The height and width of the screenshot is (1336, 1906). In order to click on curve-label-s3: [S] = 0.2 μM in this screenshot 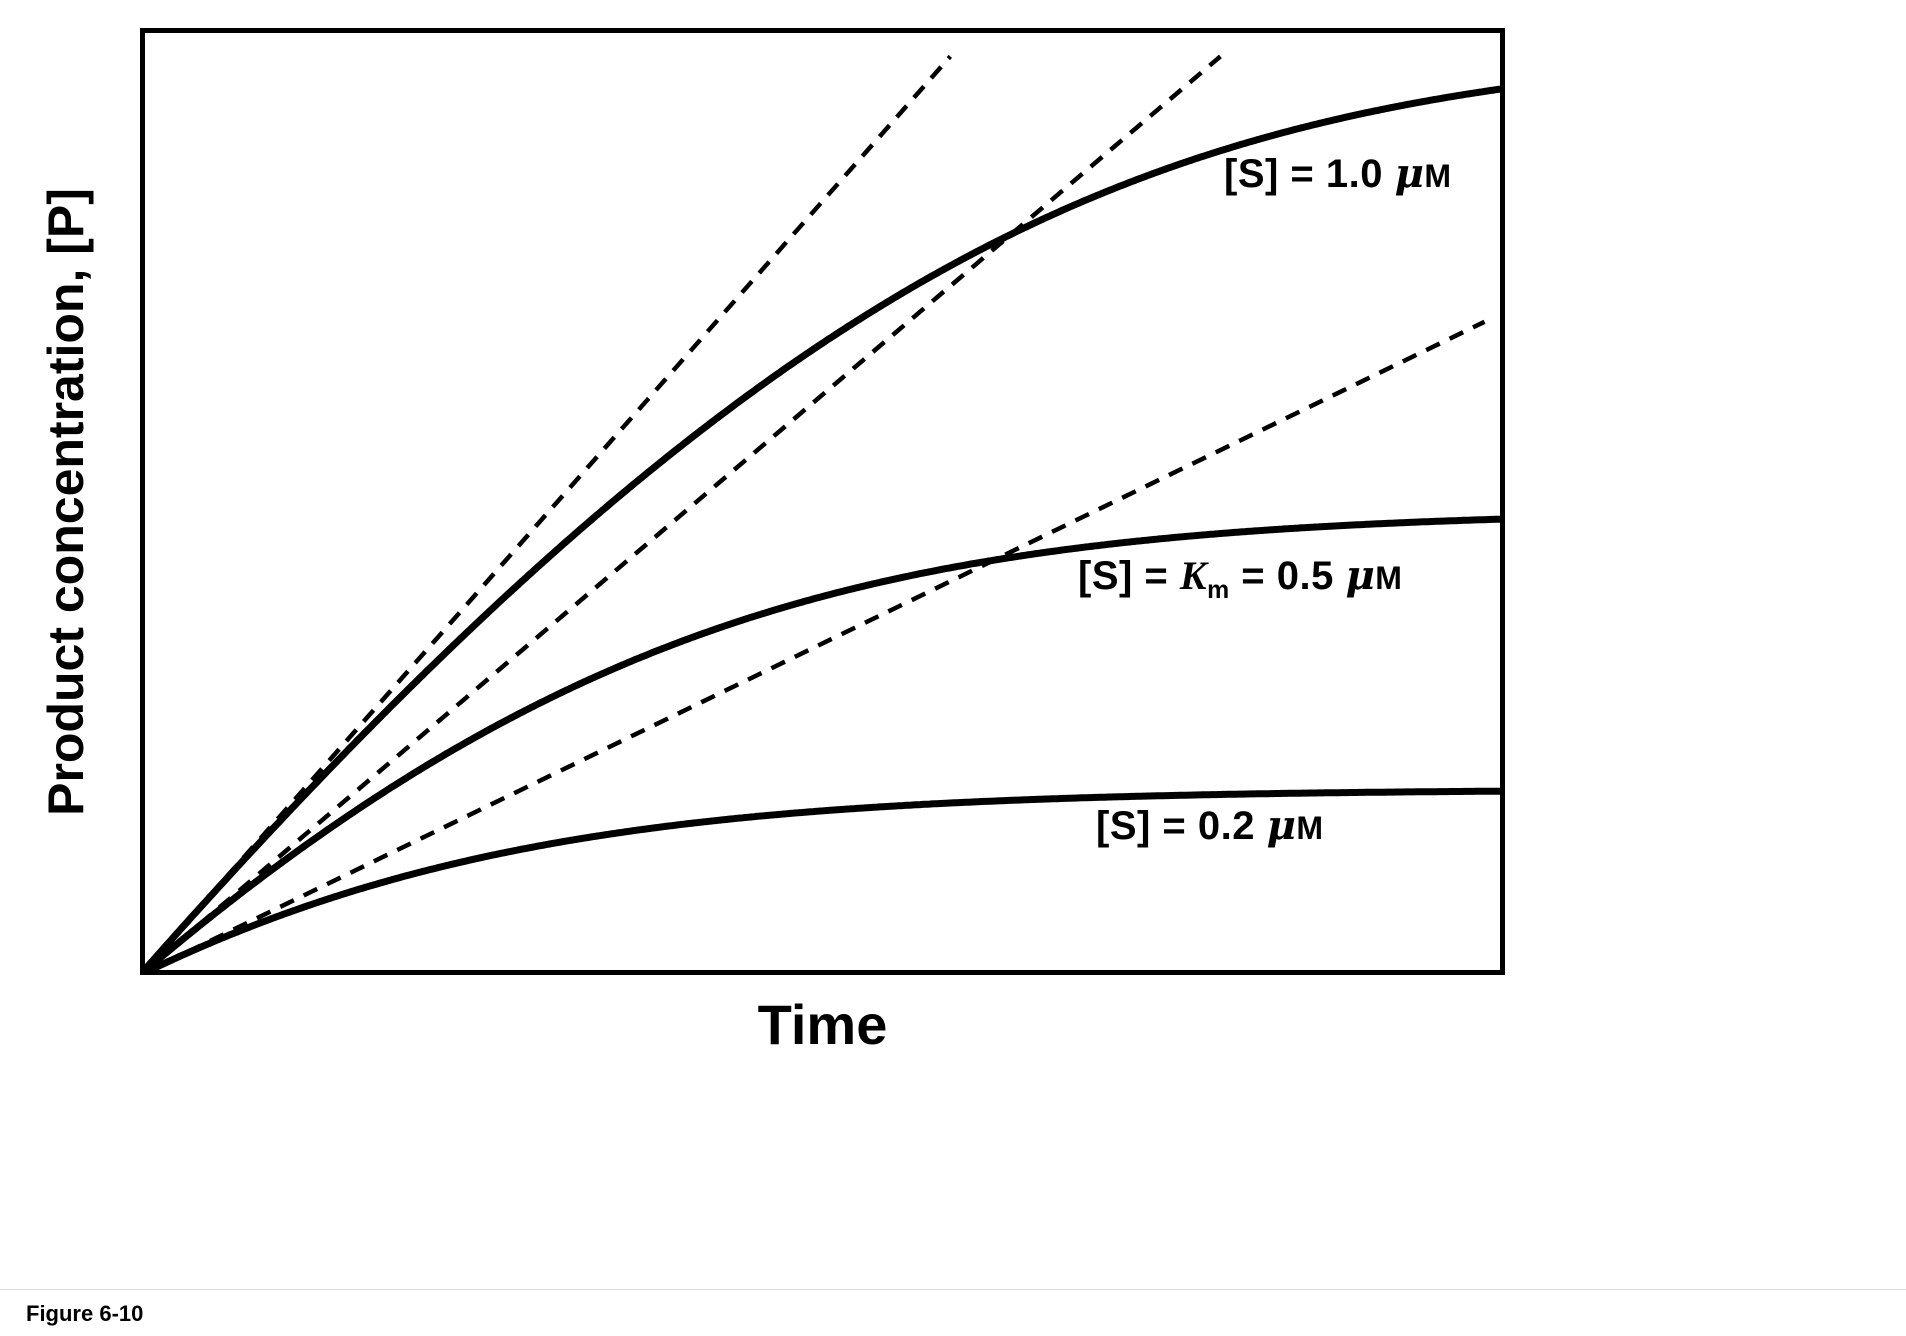, I will do `click(1210, 825)`.